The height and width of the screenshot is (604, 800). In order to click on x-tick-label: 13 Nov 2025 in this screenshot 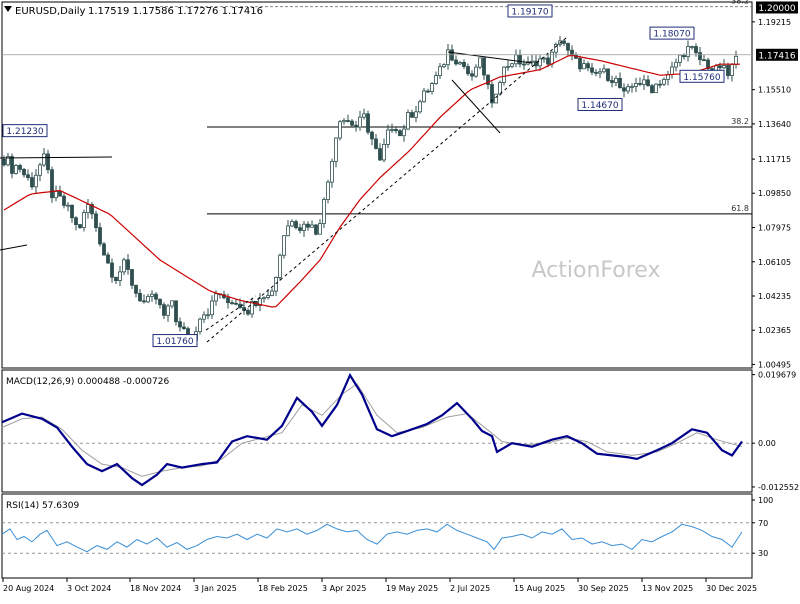, I will do `click(667, 588)`.